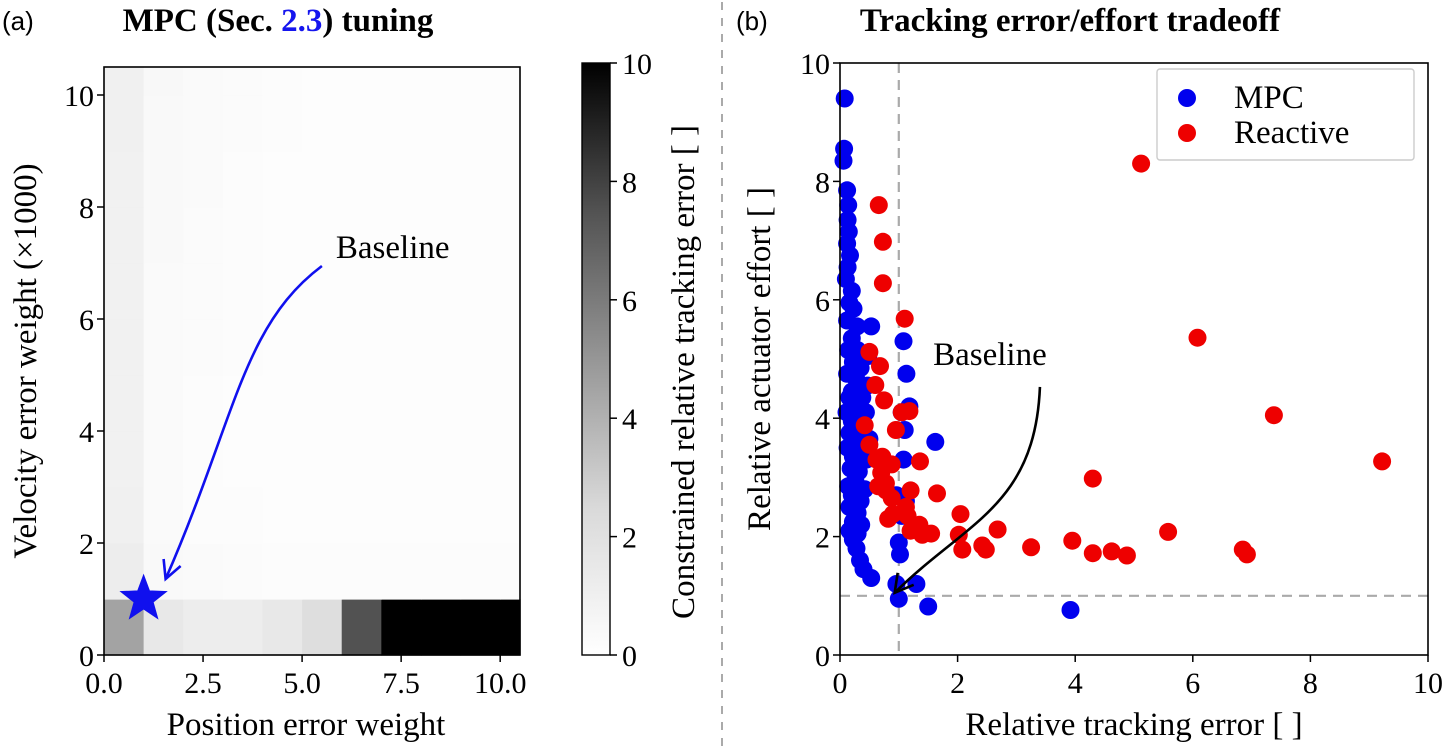 This screenshot has width=1456, height=753. Describe the element at coordinates (84, 376) in the screenshot. I see `heatmap-y-ticks: 0 2 4 6 8 10` at that location.